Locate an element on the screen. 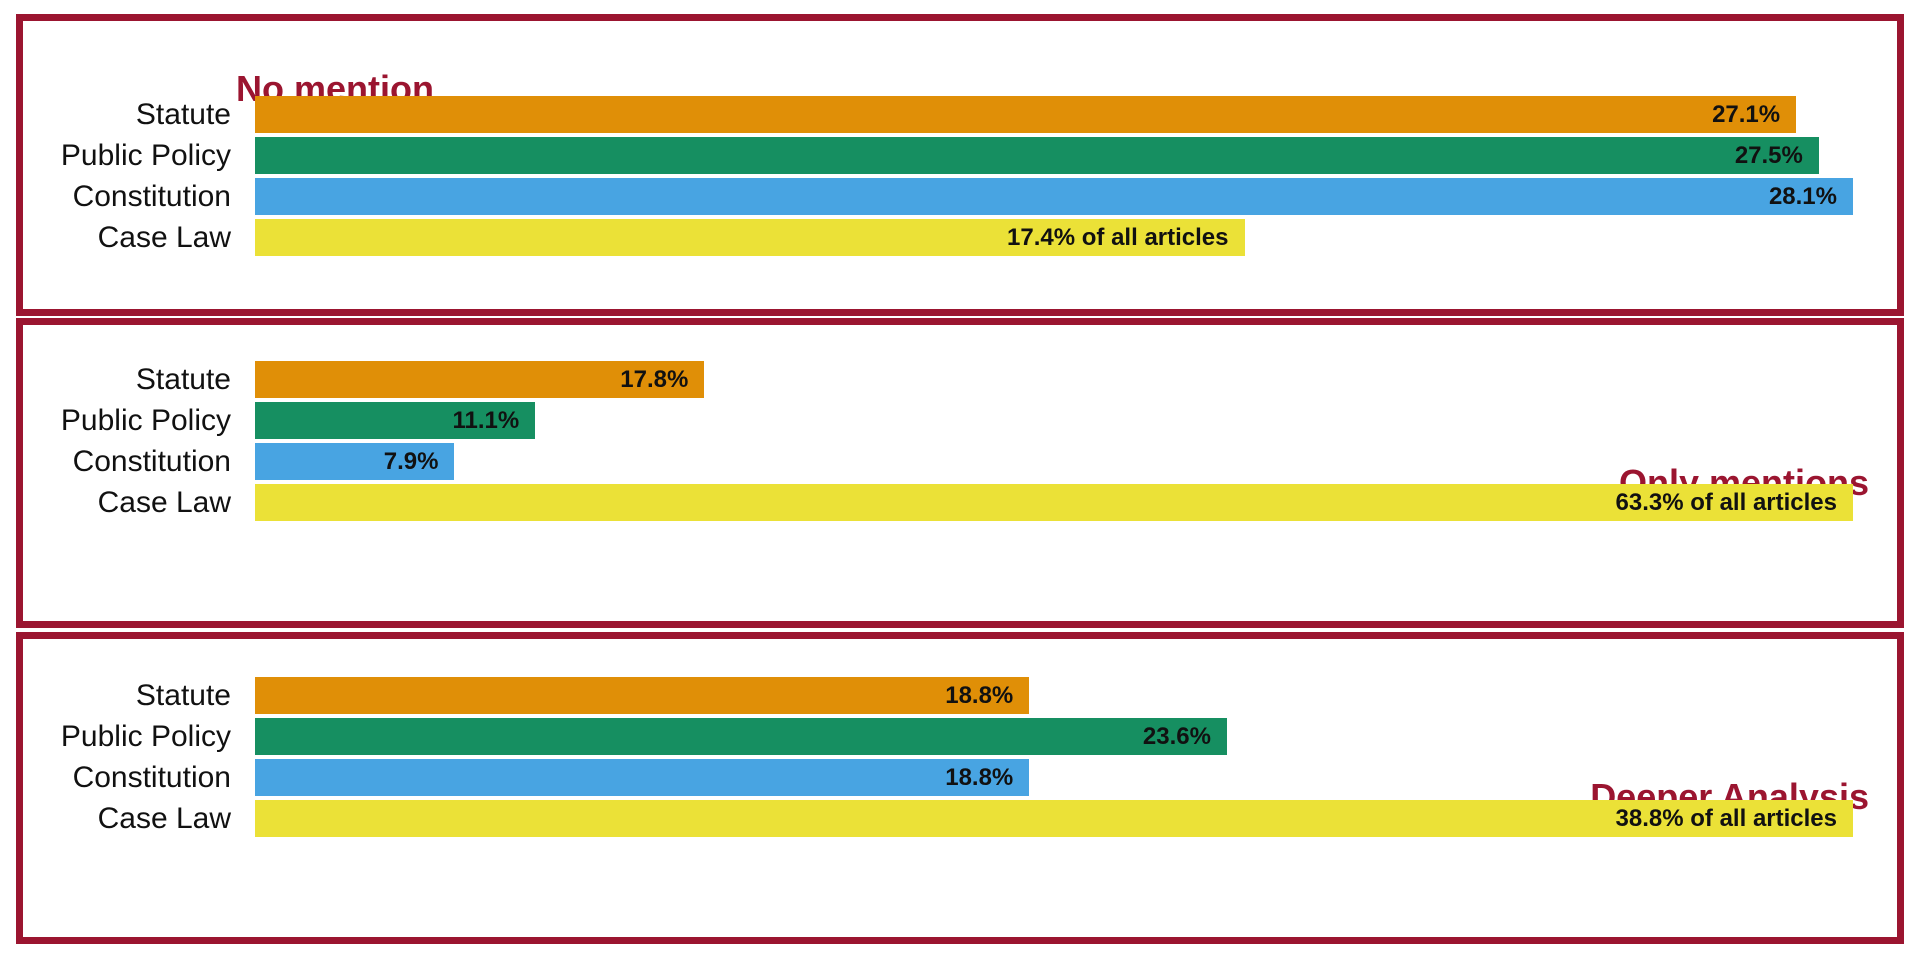 The height and width of the screenshot is (960, 1920). bar-row: Case Law 63.3% of all articles is located at coordinates (960, 502).